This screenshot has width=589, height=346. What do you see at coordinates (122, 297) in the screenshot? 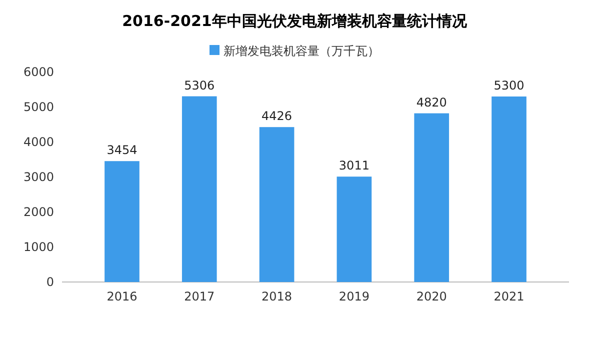
I see `x-tick-label: 2016` at bounding box center [122, 297].